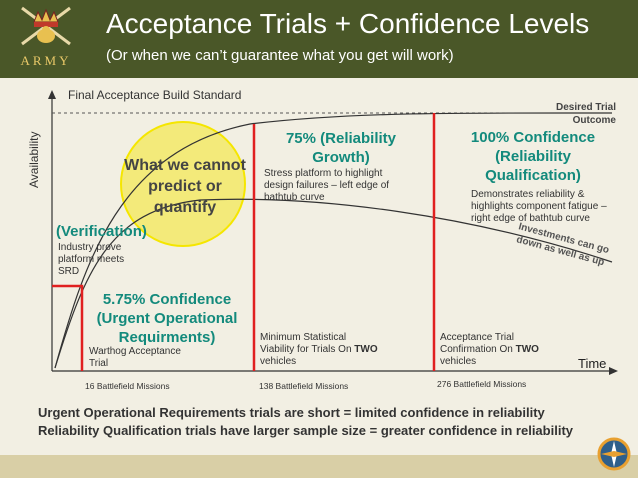 This screenshot has height=478, width=638. What do you see at coordinates (482, 384) in the screenshot?
I see `missions-label-3: 276 Battlefield Missions` at bounding box center [482, 384].